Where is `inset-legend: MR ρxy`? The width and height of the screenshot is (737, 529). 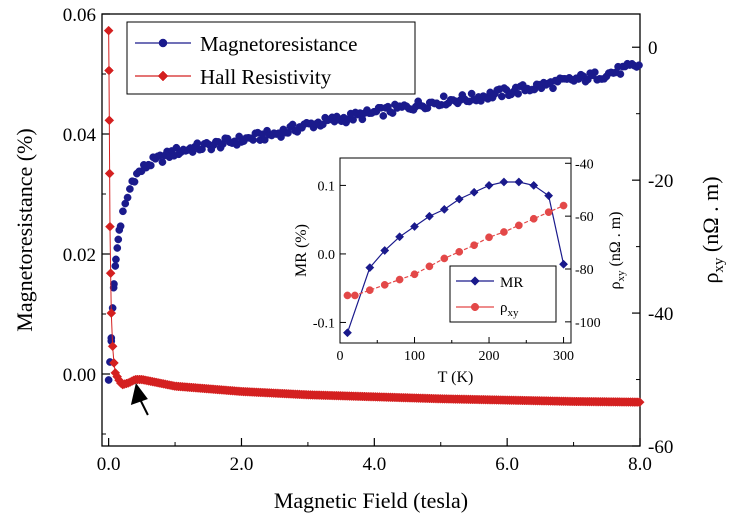 inset-legend: MR ρxy is located at coordinates (503, 294).